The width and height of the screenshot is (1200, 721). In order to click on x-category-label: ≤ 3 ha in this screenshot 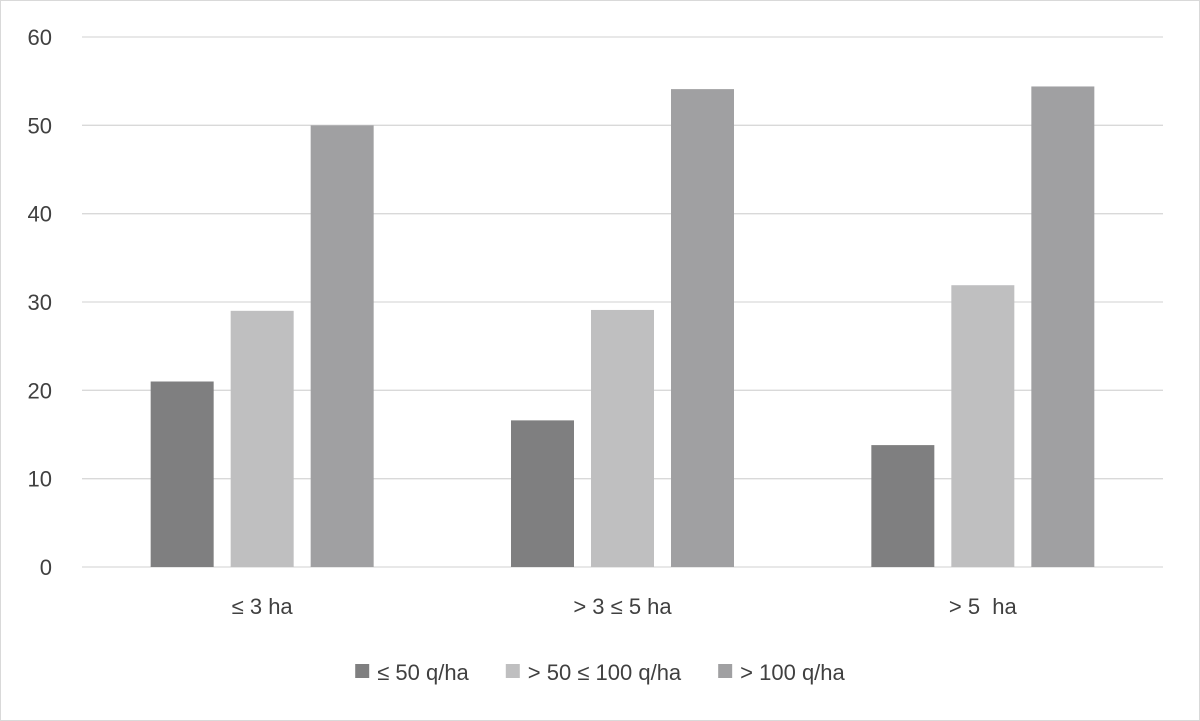, I will do `click(263, 606)`.